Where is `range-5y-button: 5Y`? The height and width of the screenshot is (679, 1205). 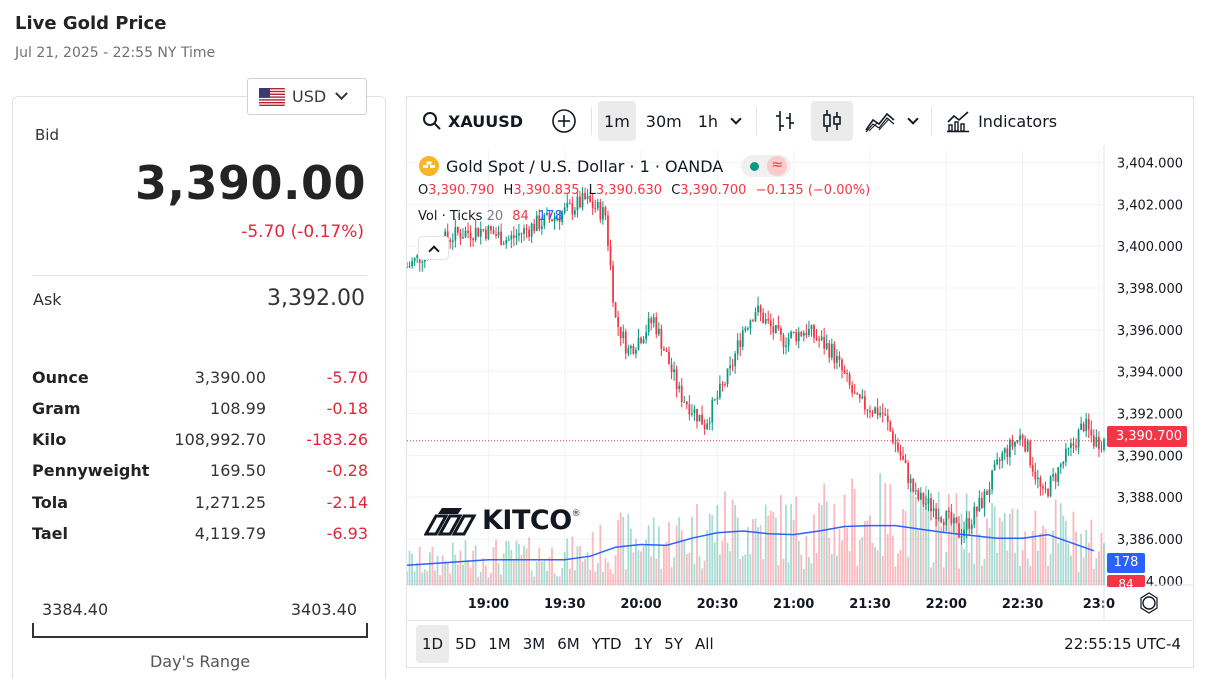 range-5y-button: 5Y is located at coordinates (674, 644).